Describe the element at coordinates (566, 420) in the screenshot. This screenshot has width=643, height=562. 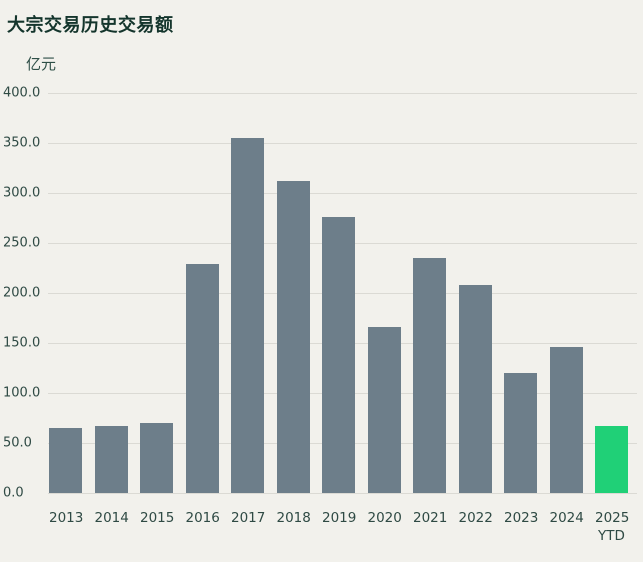
I see `bar-2024` at that location.